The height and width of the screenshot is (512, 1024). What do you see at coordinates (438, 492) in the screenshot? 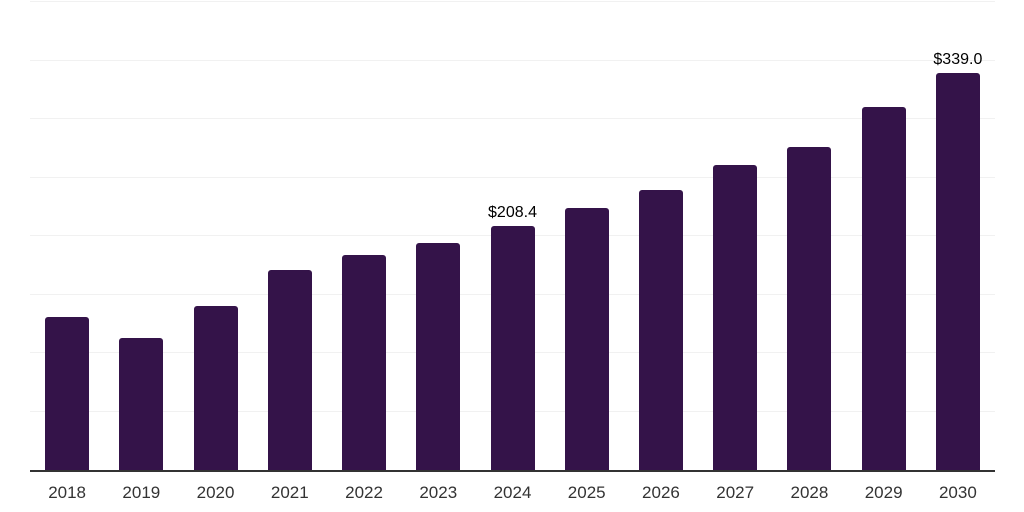
I see `x-tick-label-2023: 2023` at bounding box center [438, 492].